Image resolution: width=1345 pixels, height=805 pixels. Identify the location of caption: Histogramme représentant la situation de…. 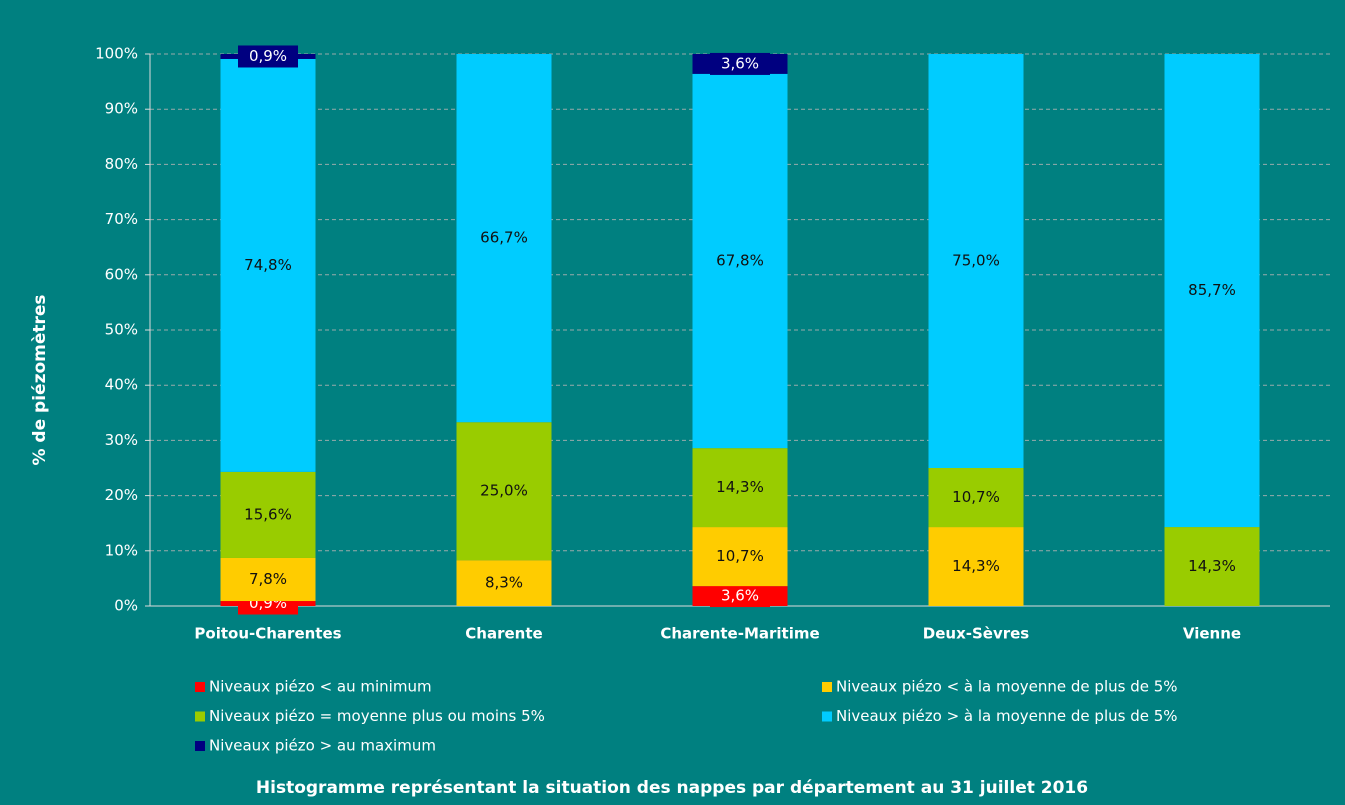
(672, 788).